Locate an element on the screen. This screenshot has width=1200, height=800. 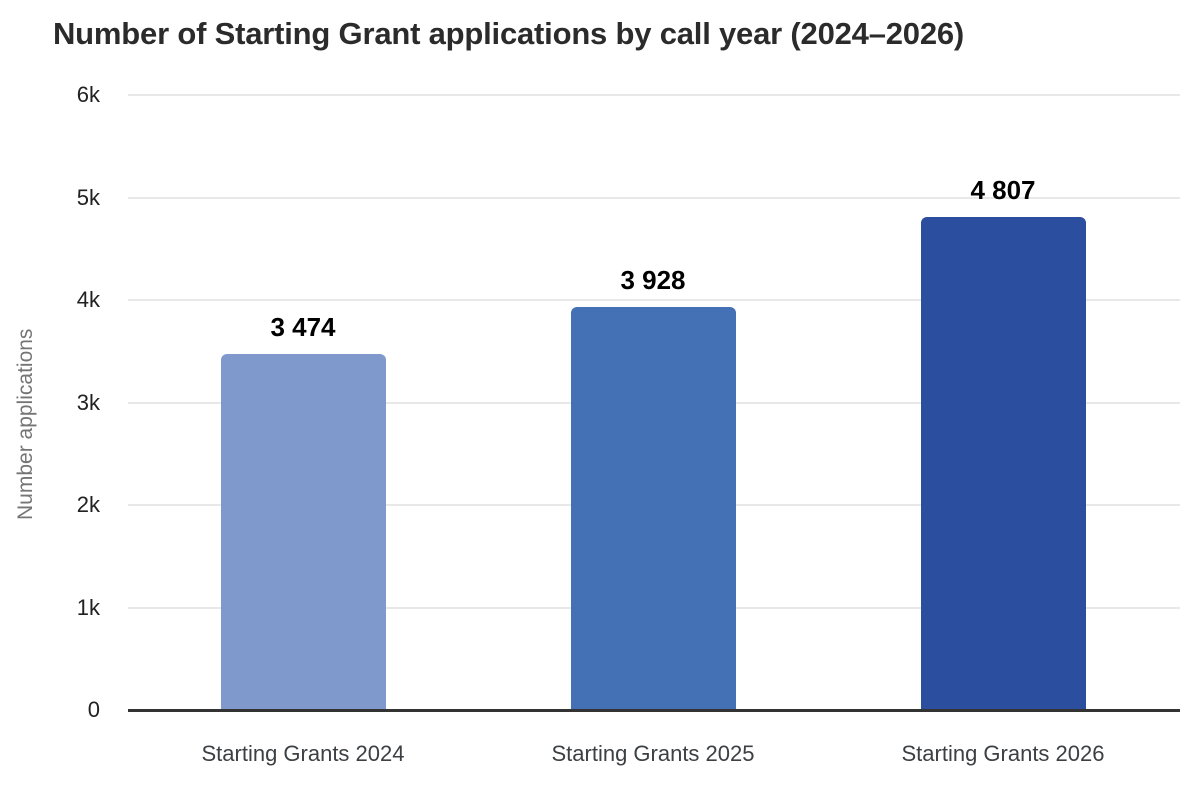
gridline-4k is located at coordinates (654, 300).